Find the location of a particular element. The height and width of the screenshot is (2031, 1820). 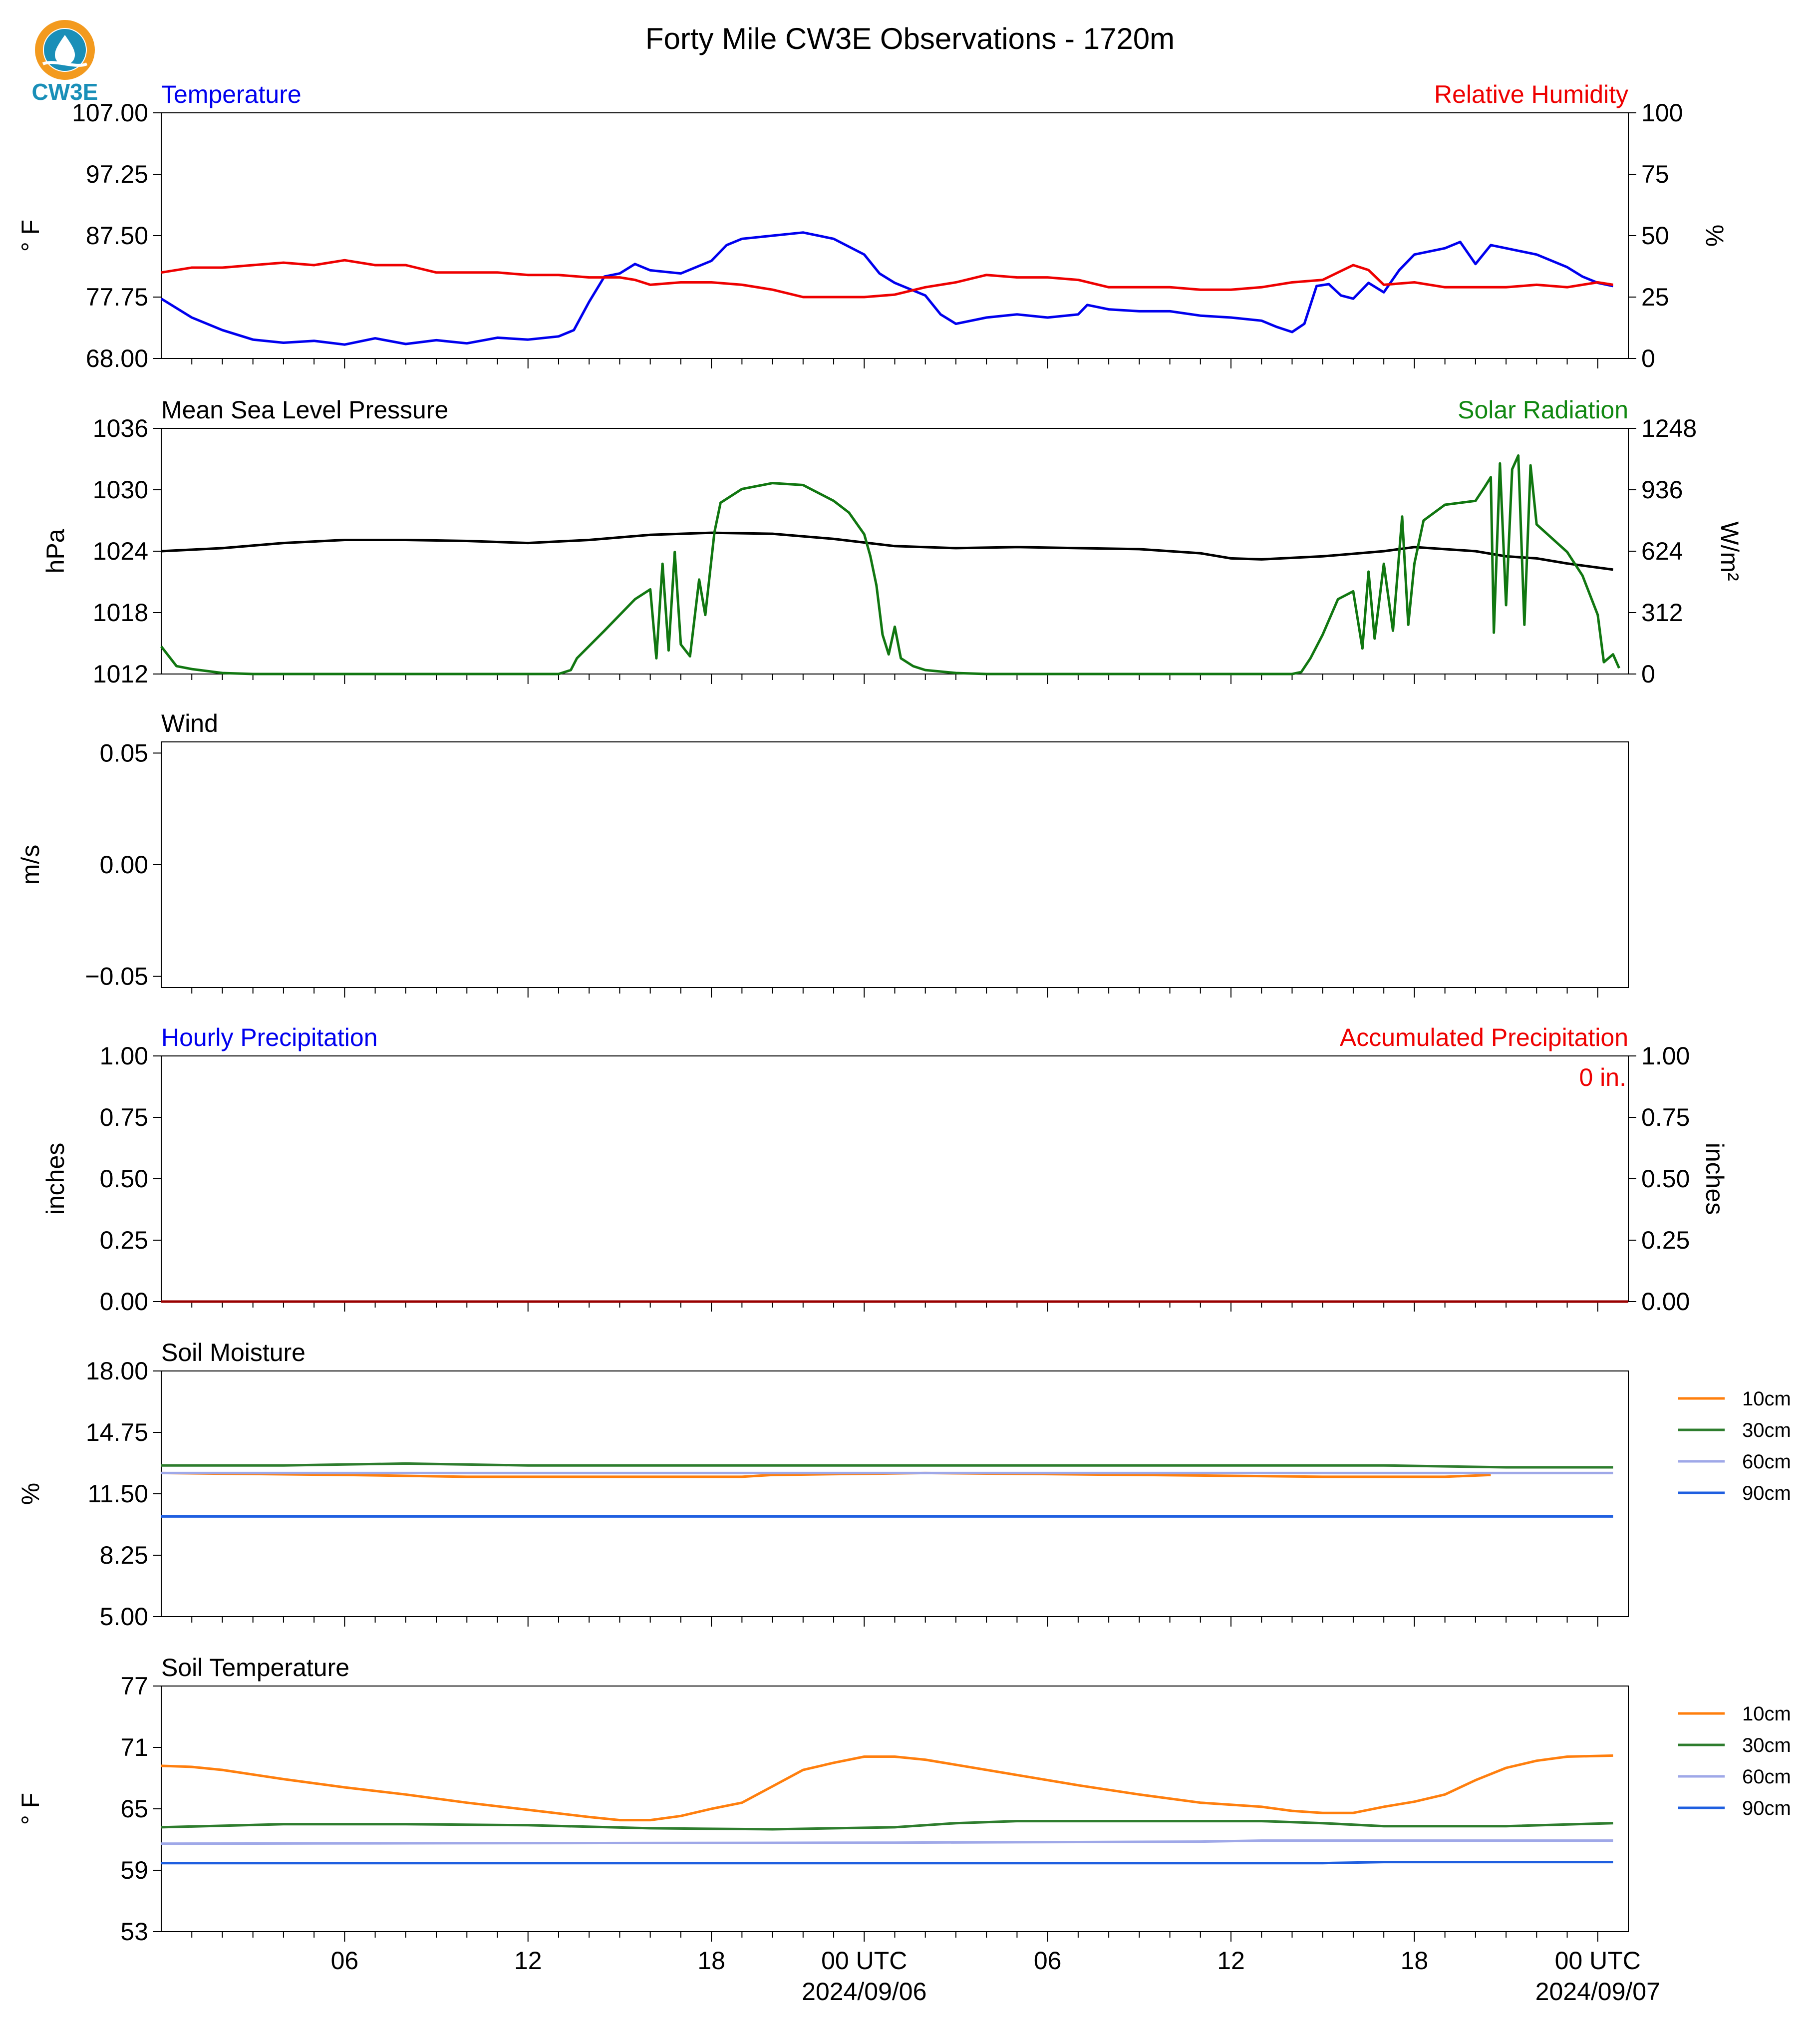

logo-text: CW3E is located at coordinates (65, 92).